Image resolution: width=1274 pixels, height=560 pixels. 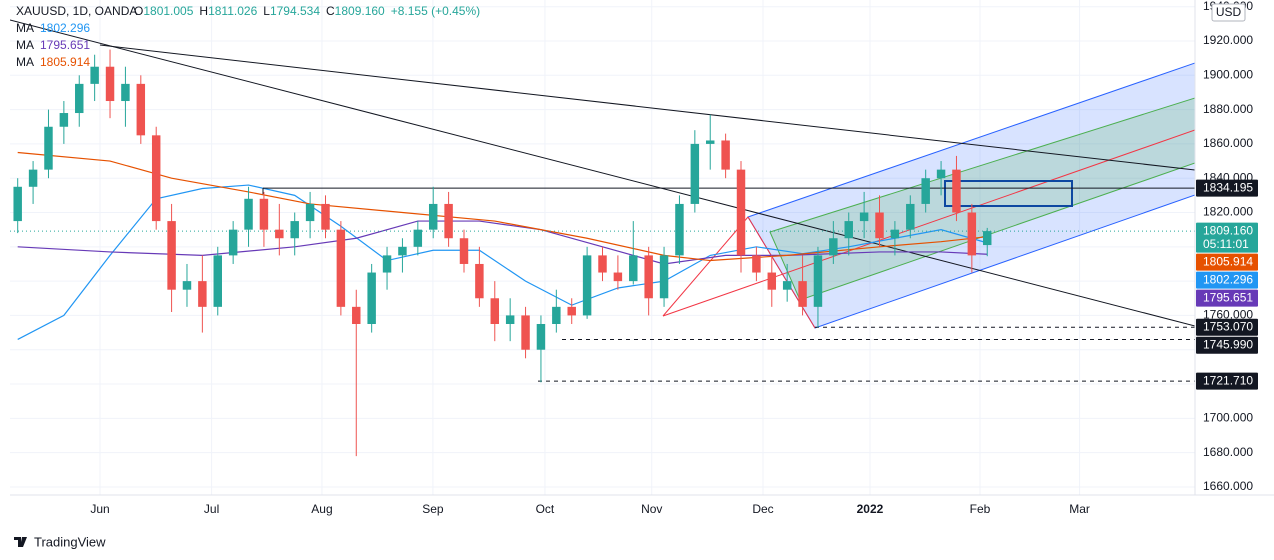 What do you see at coordinates (321, 509) in the screenshot?
I see `x-tick-label: Aug` at bounding box center [321, 509].